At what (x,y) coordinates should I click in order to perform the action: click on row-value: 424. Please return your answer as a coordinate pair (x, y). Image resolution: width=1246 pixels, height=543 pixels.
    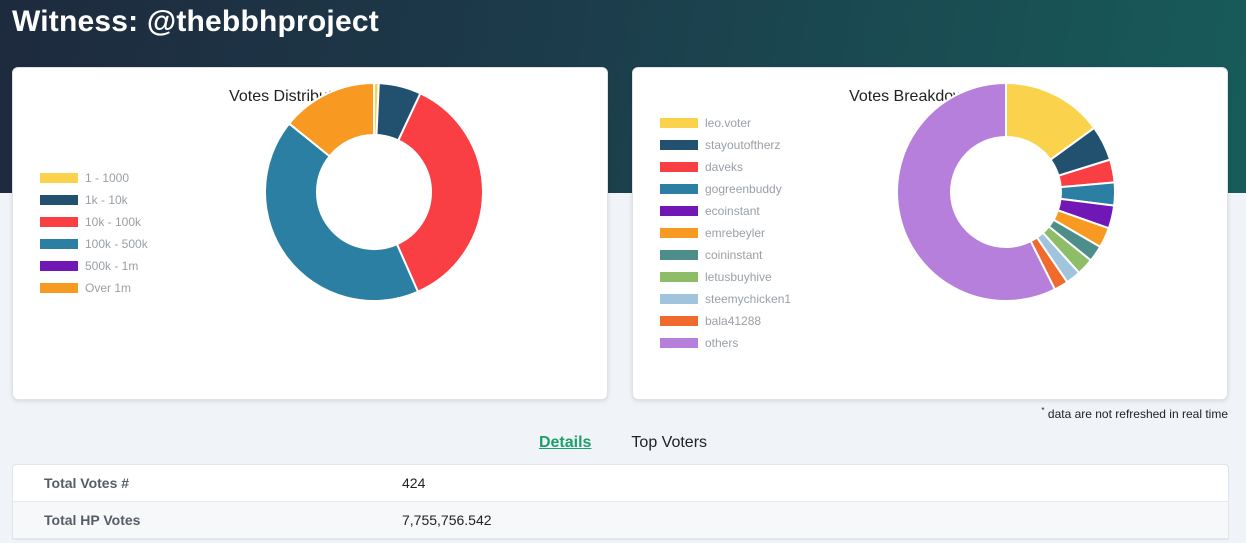
    Looking at the image, I should click on (414, 483).